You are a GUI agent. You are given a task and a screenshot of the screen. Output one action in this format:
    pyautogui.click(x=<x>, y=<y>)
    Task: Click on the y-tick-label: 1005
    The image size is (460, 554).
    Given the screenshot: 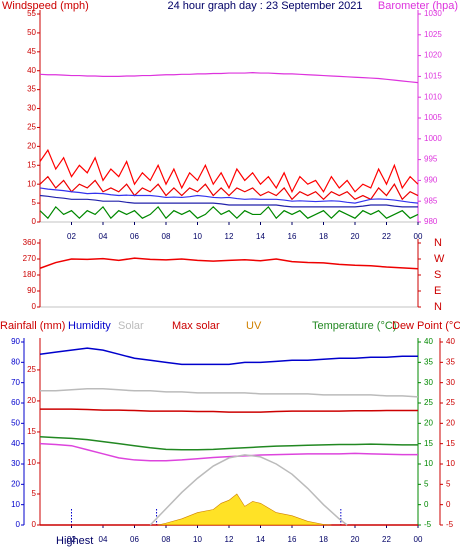 What is the action you would take?
    pyautogui.click(x=433, y=117)
    